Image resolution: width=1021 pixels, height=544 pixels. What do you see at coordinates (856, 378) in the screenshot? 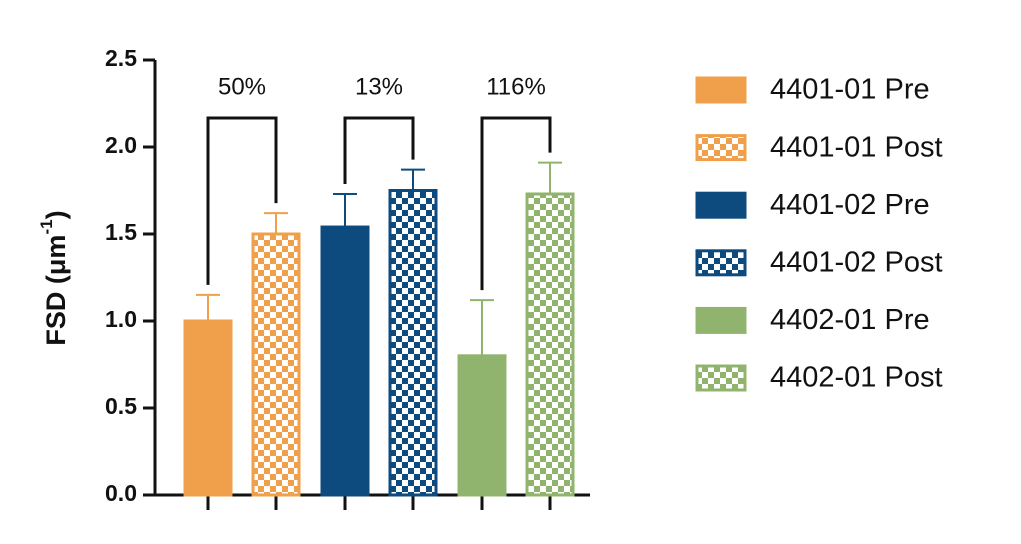
I see `legend-label: 4402-01 Post` at bounding box center [856, 378].